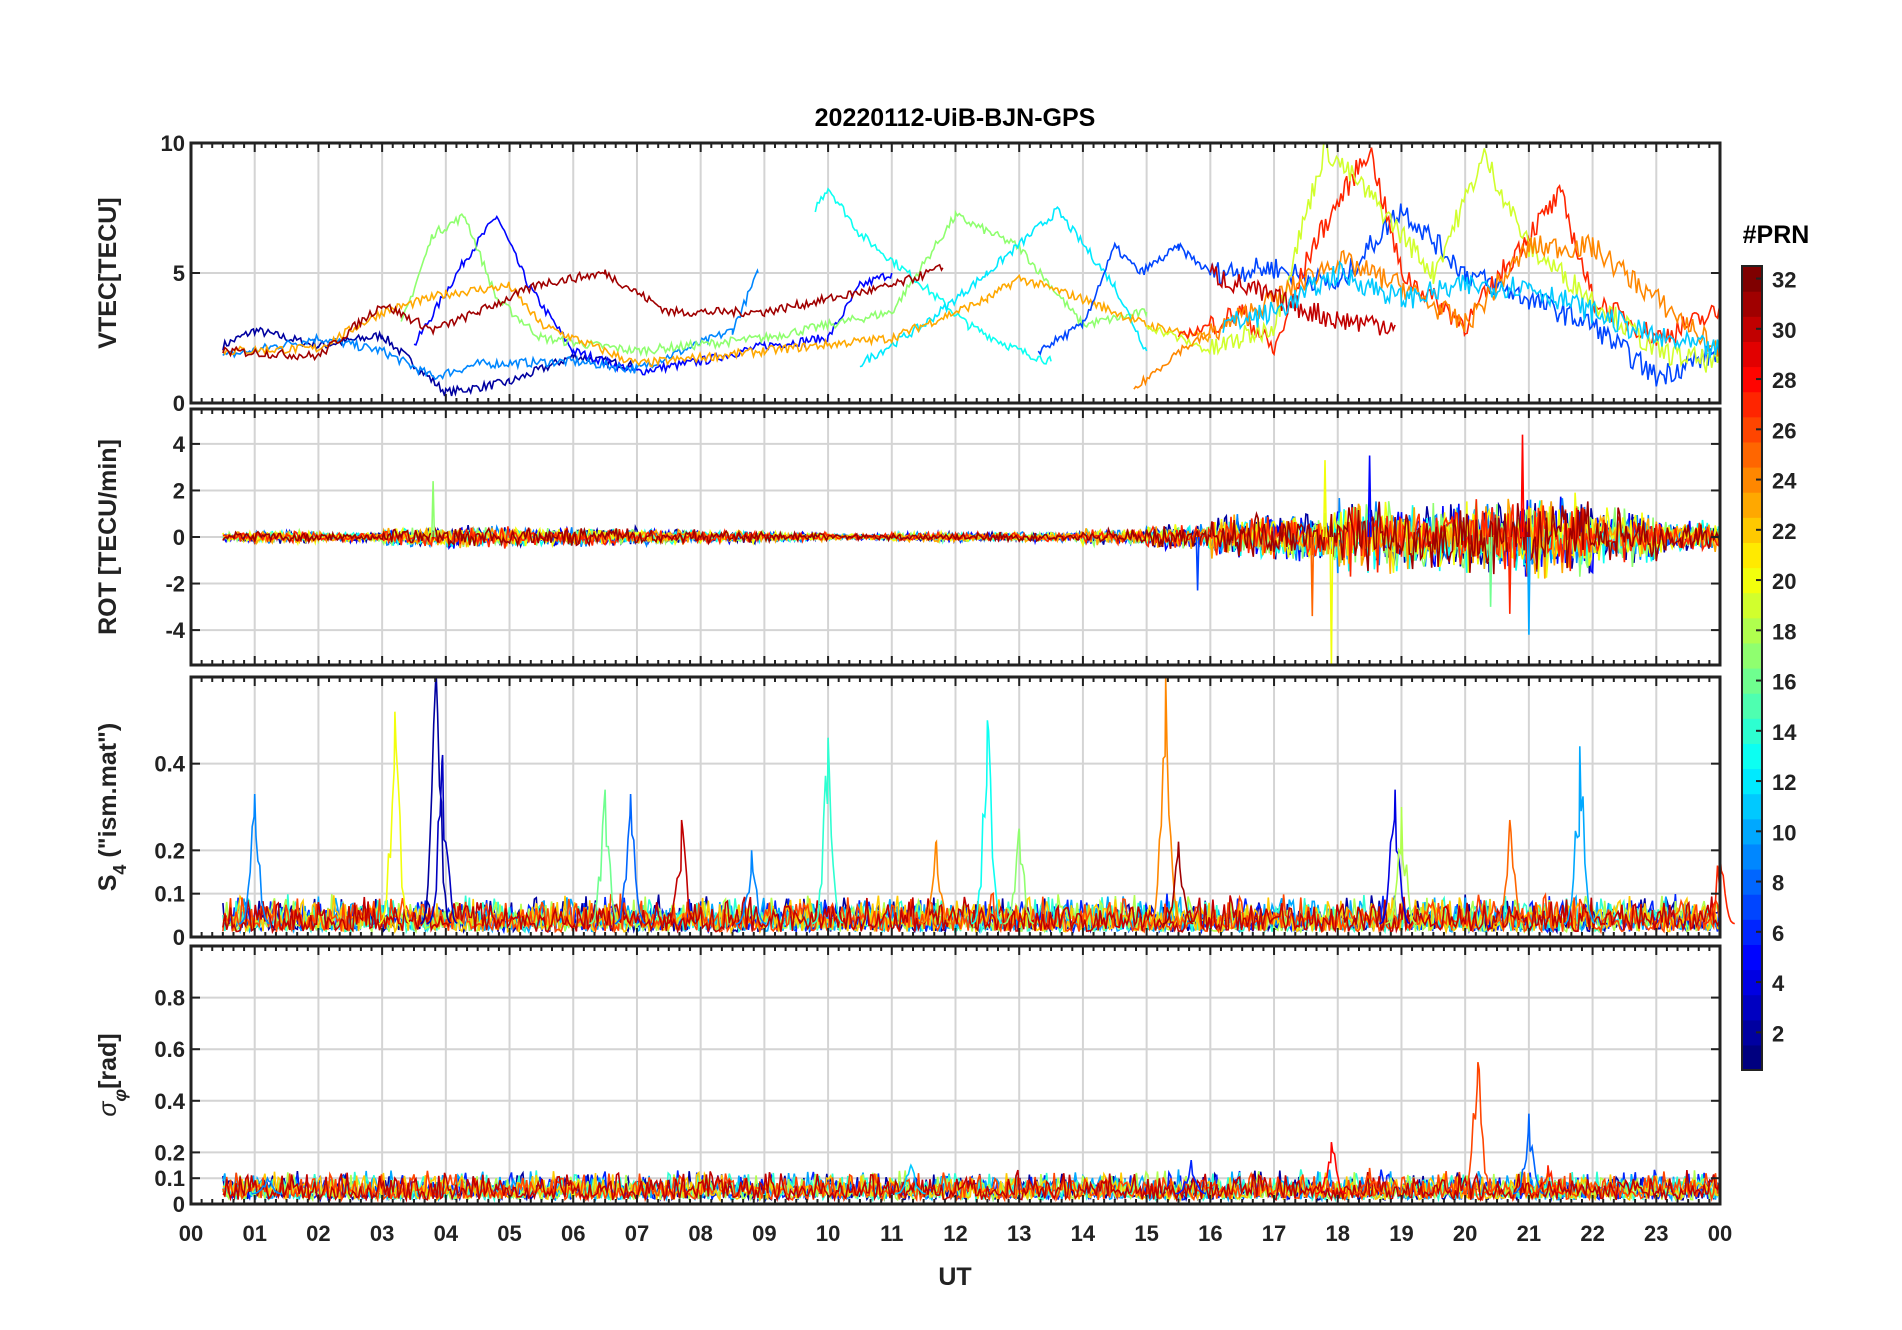 This screenshot has width=1902, height=1330. I want to click on ylabel-tail: [rad], so click(108, 1061).